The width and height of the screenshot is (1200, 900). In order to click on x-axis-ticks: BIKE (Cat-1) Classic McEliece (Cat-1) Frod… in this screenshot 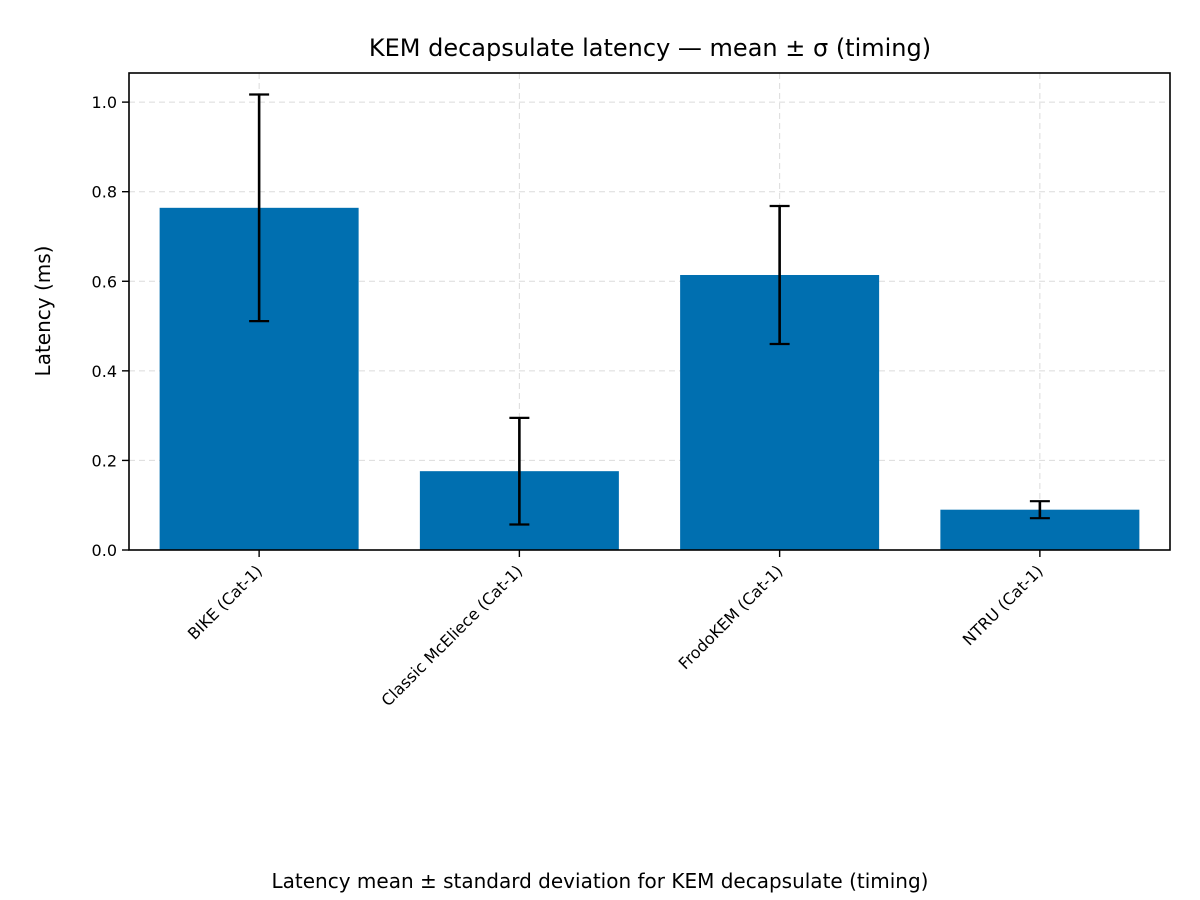, I will do `click(615, 630)`.